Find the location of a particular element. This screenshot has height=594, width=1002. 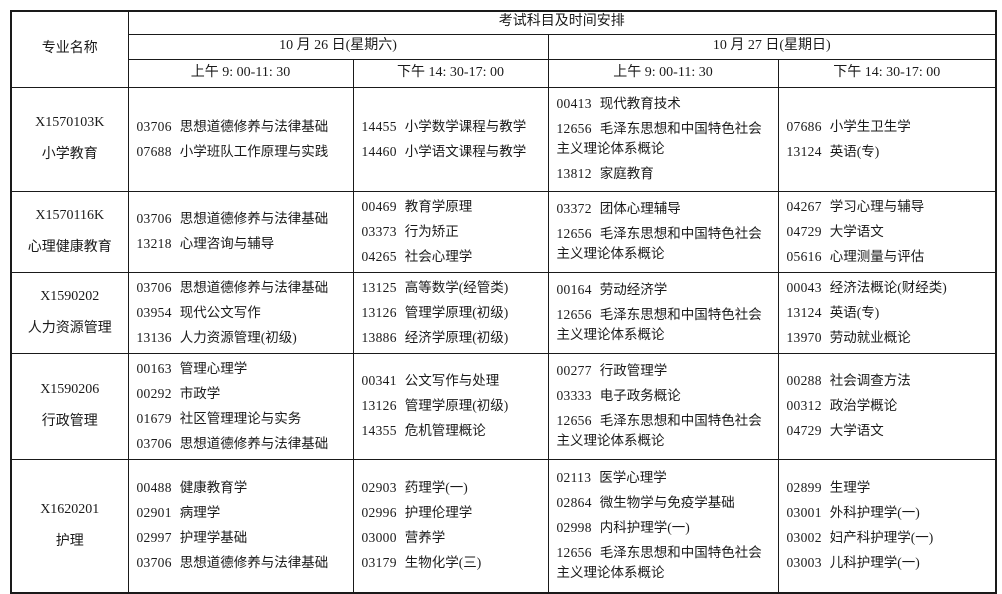

course-name: 内科护理学(一) is located at coordinates (644, 528).